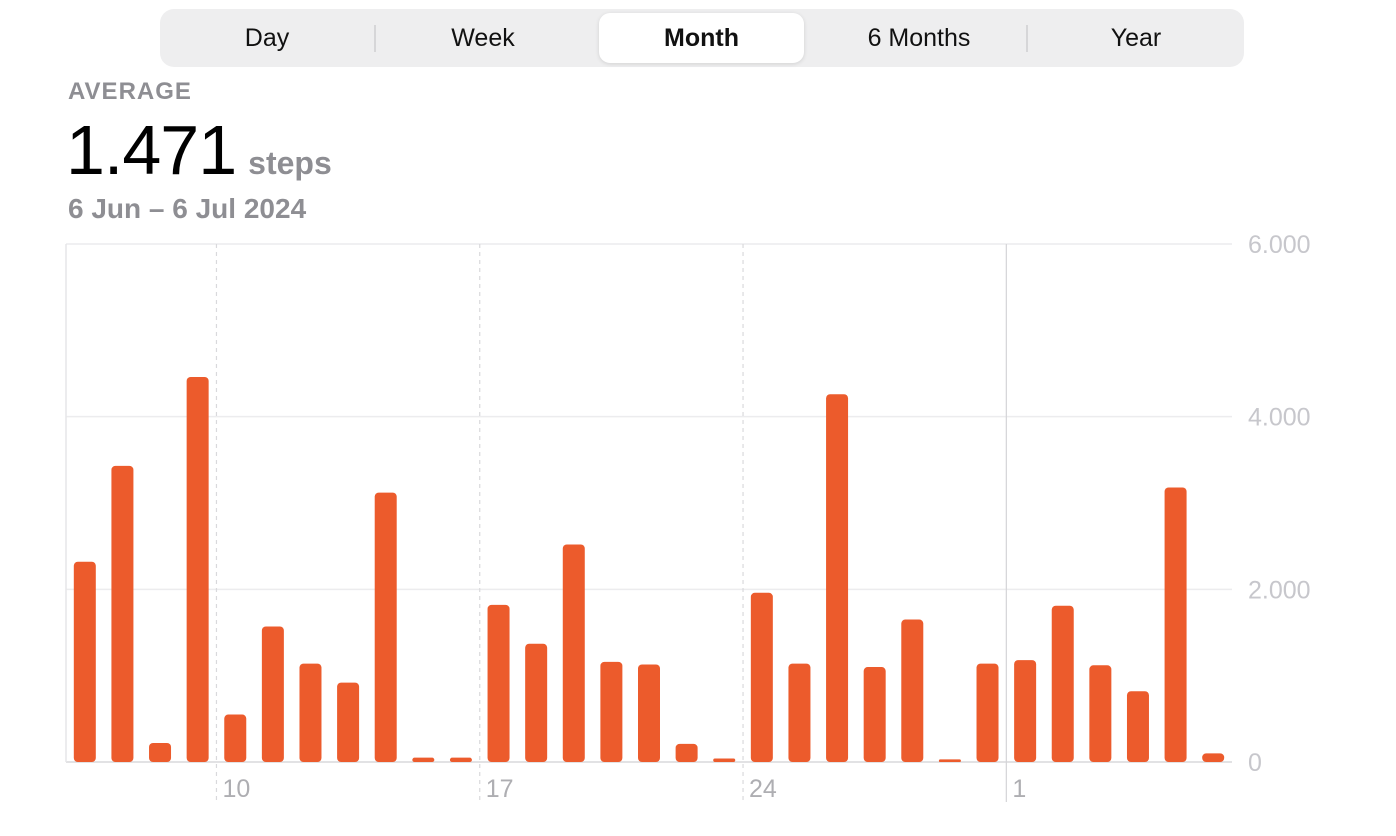 The height and width of the screenshot is (836, 1396). Describe the element at coordinates (130, 91) in the screenshot. I see `average-label: AVERAGE` at that location.